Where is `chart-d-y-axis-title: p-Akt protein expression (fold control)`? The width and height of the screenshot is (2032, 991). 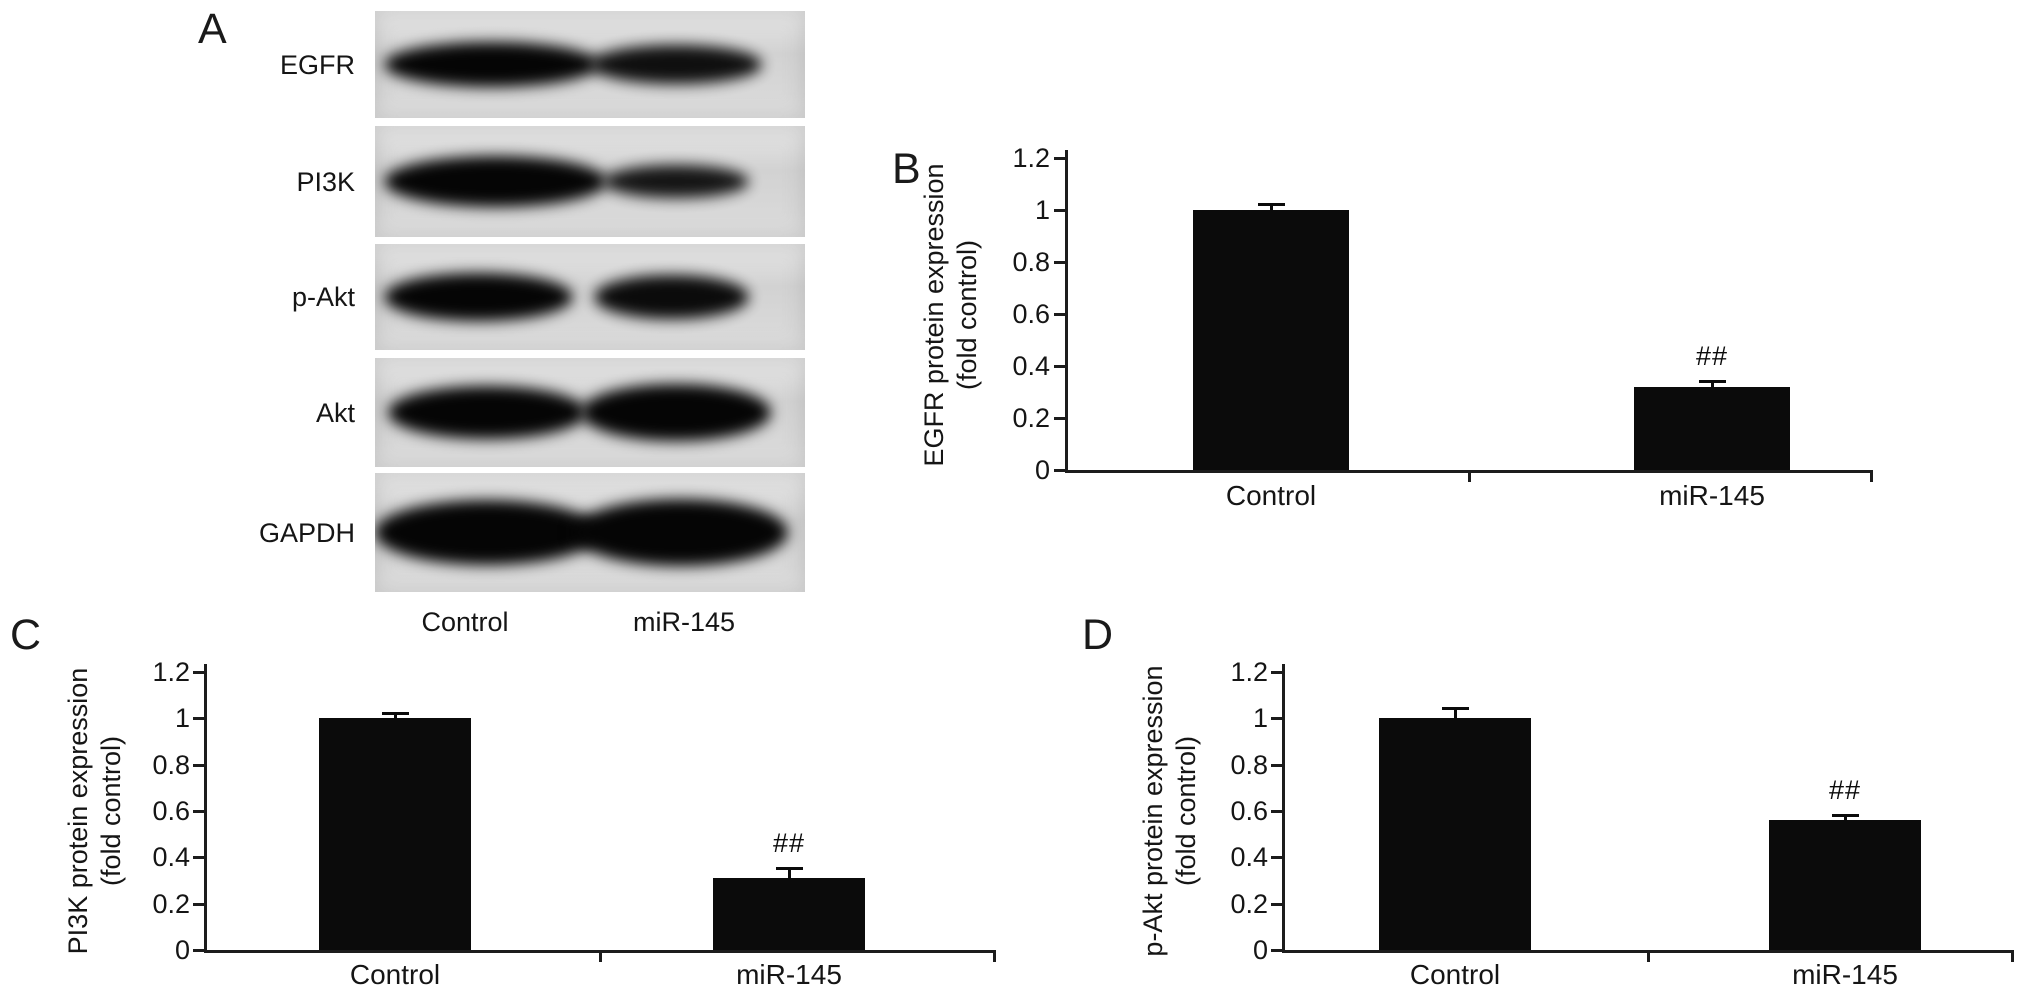
chart-d-y-axis-title: p-Akt protein expression (fold control) is located at coordinates (1170, 810).